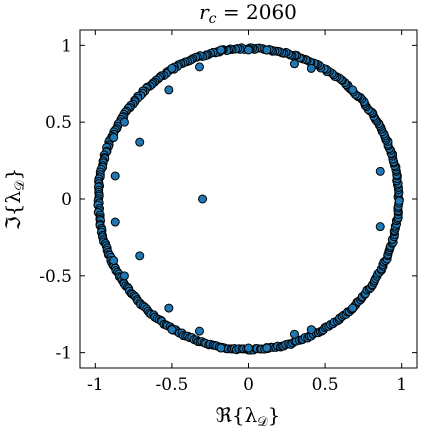  I want to click on x-axis-label: ℜ{λ𝒟}, so click(248, 416).